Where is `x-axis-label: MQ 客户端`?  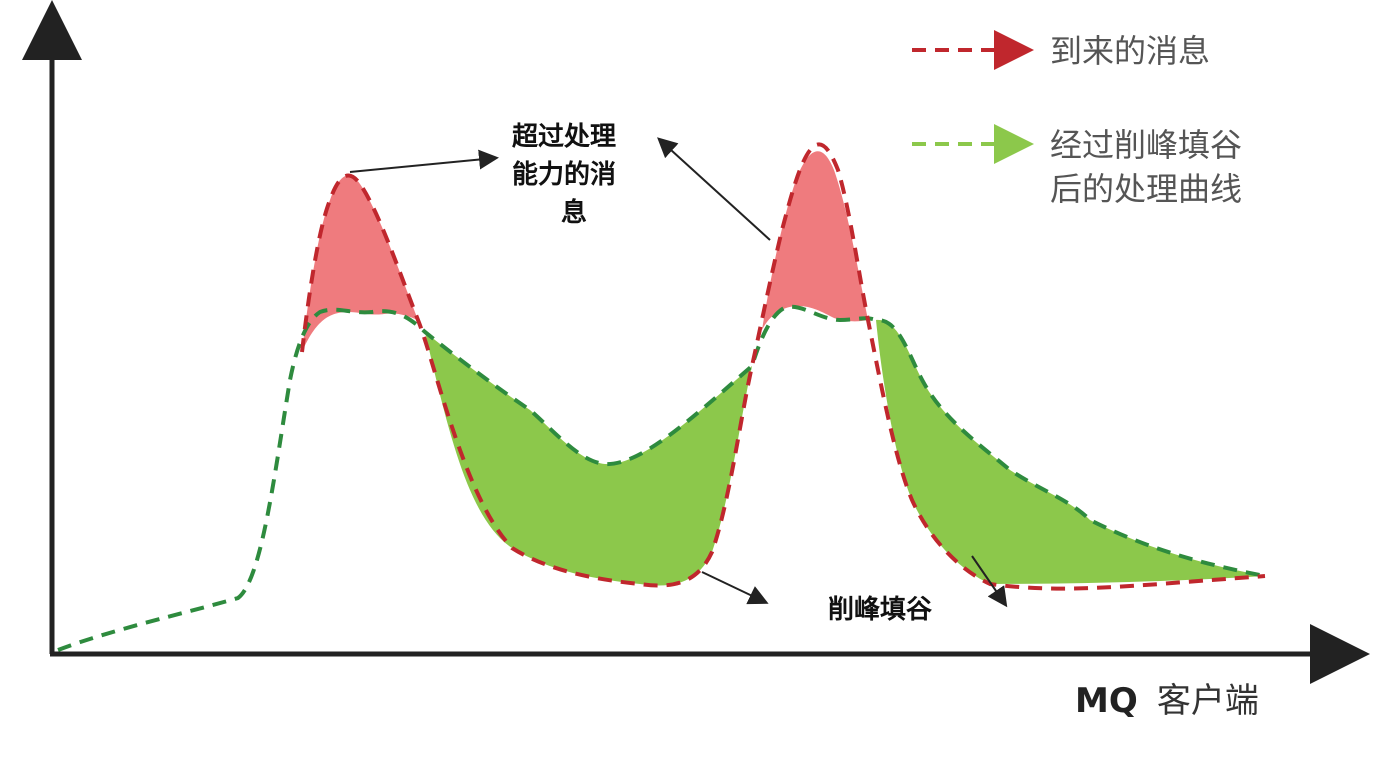
x-axis-label: MQ 客户端 is located at coordinates (1167, 701).